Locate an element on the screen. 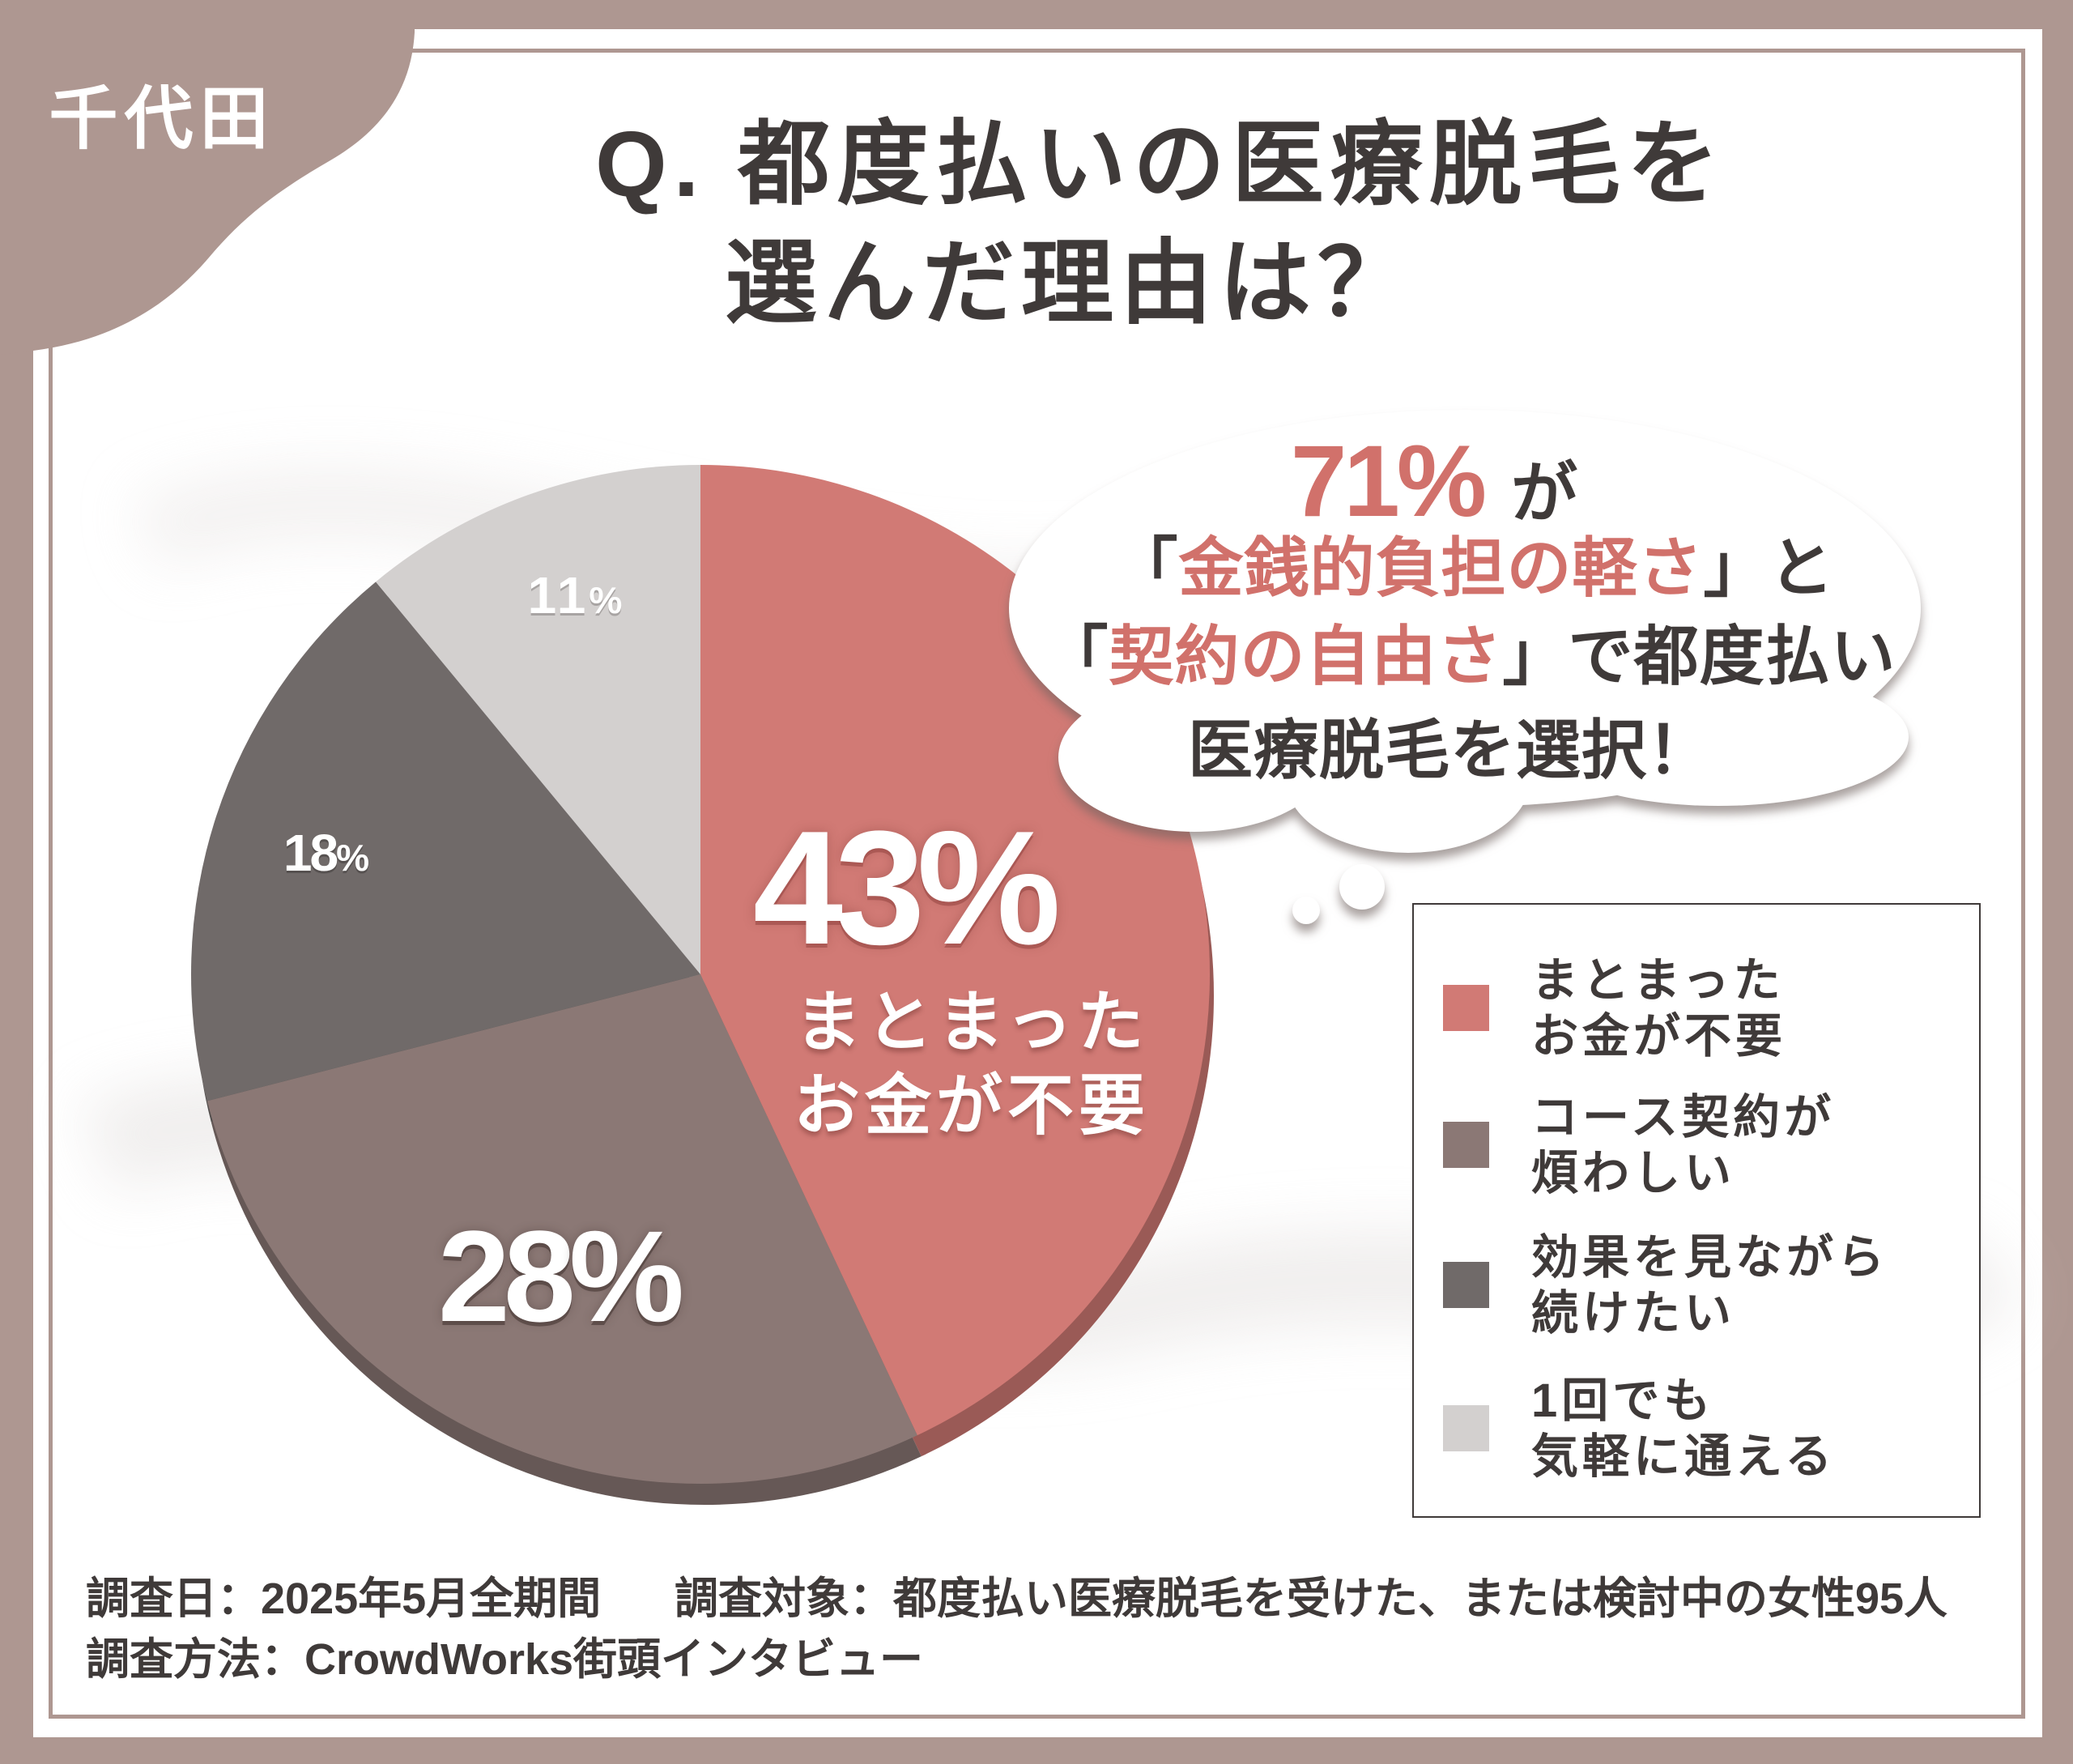 The height and width of the screenshot is (1764, 2073). bubble-lobe-bottom is located at coordinates (1408, 781).